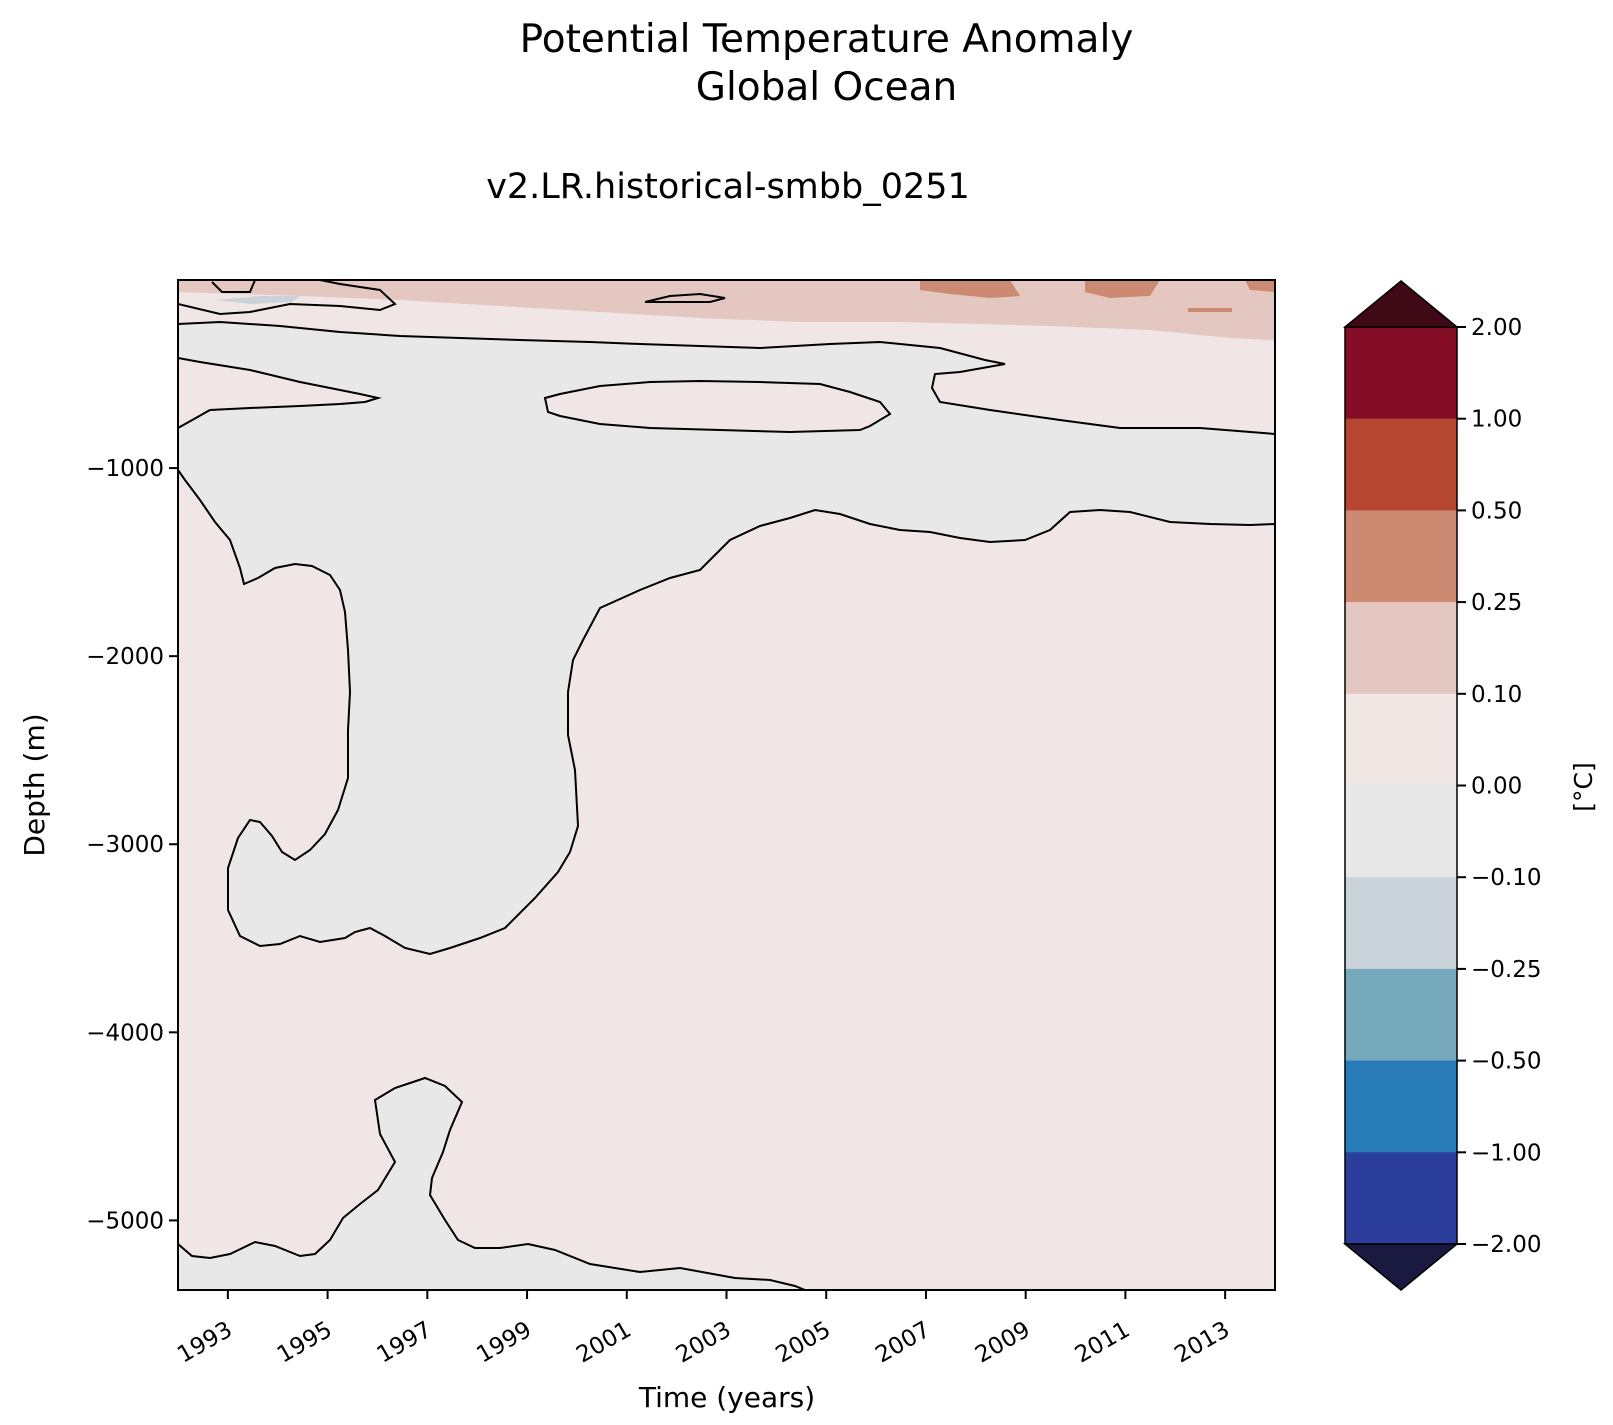 The image size is (1613, 1425). What do you see at coordinates (728, 187) in the screenshot?
I see `chart-subtitle: v2.LR.historical-smbb_0251` at bounding box center [728, 187].